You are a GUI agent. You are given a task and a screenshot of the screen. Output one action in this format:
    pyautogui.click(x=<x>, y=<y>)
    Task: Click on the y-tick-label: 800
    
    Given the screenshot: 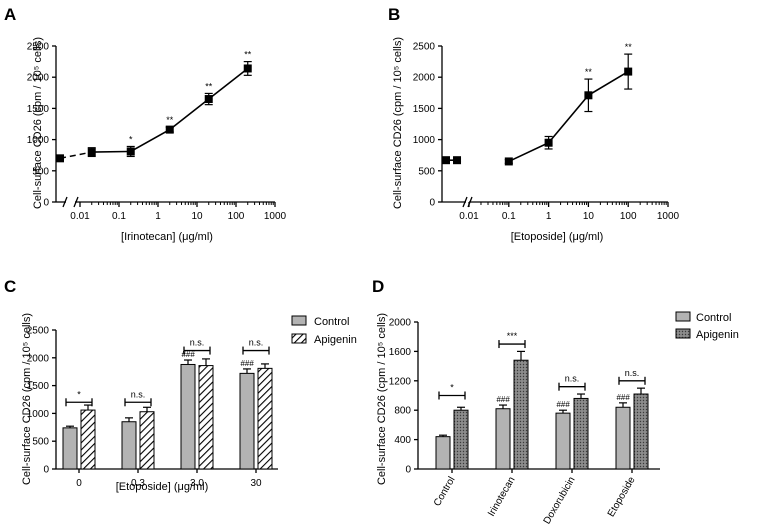 What is the action you would take?
    pyautogui.click(x=402, y=411)
    